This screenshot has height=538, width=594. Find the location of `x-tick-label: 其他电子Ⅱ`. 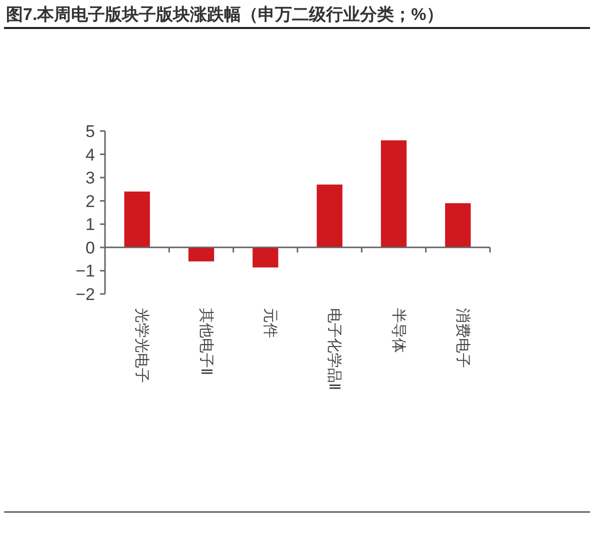

x-tick-label: 其他电子Ⅱ is located at coordinates (205, 341).